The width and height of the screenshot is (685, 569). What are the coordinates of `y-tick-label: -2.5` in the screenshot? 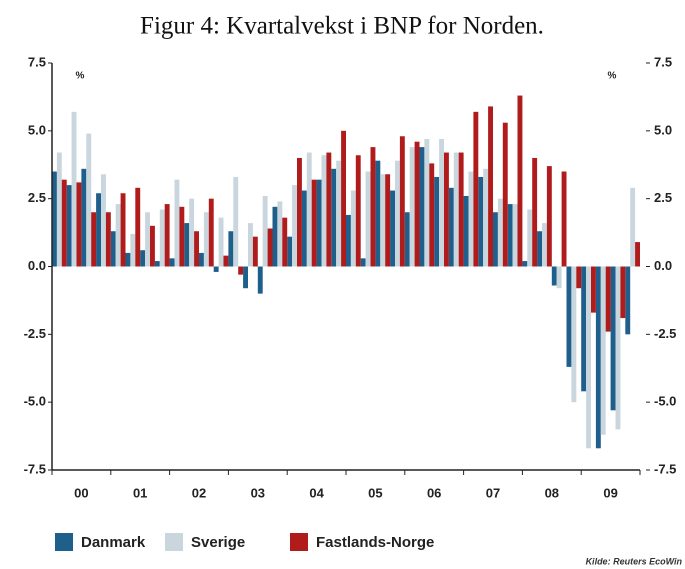 It's located at (35, 333).